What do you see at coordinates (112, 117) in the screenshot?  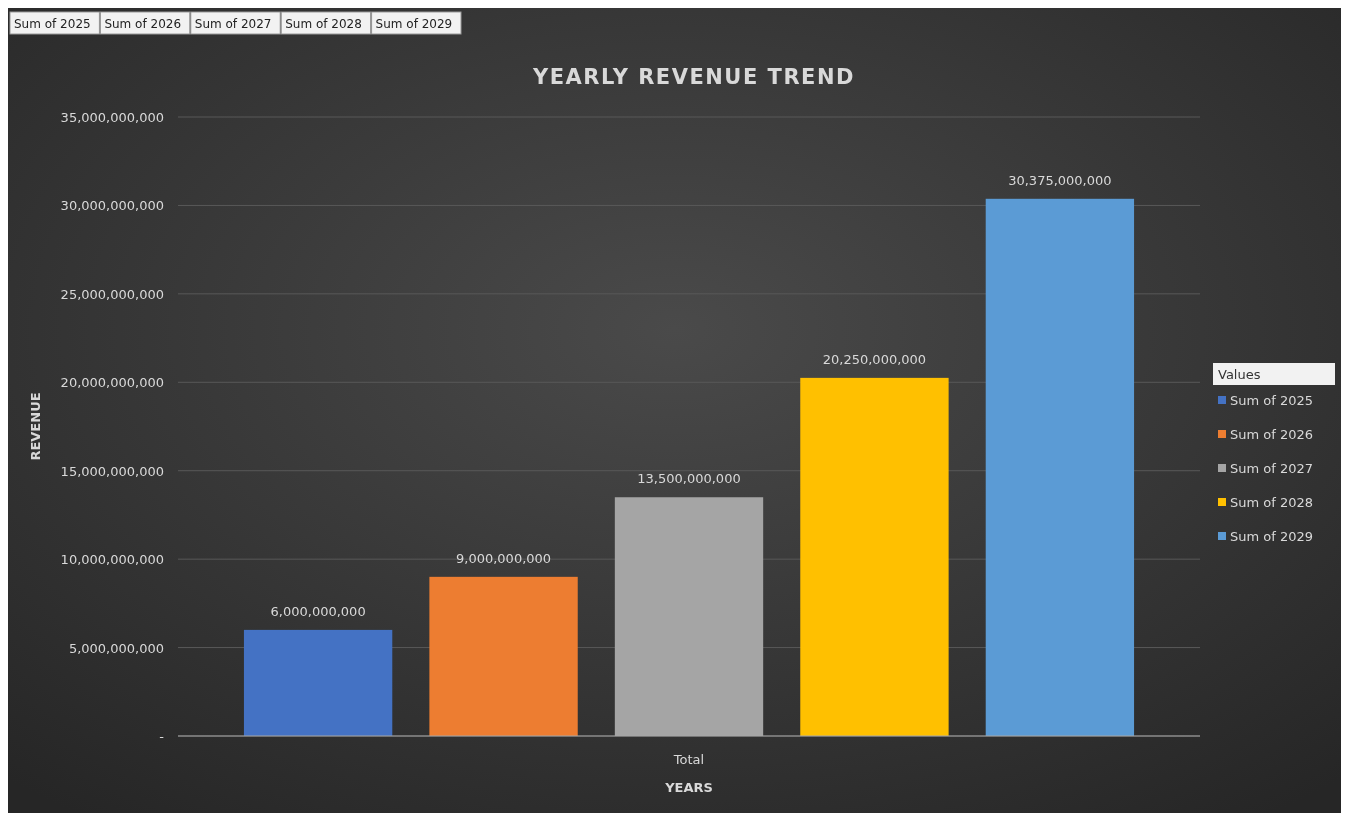 I see `y-tick-label: 35,000,000,000` at bounding box center [112, 117].